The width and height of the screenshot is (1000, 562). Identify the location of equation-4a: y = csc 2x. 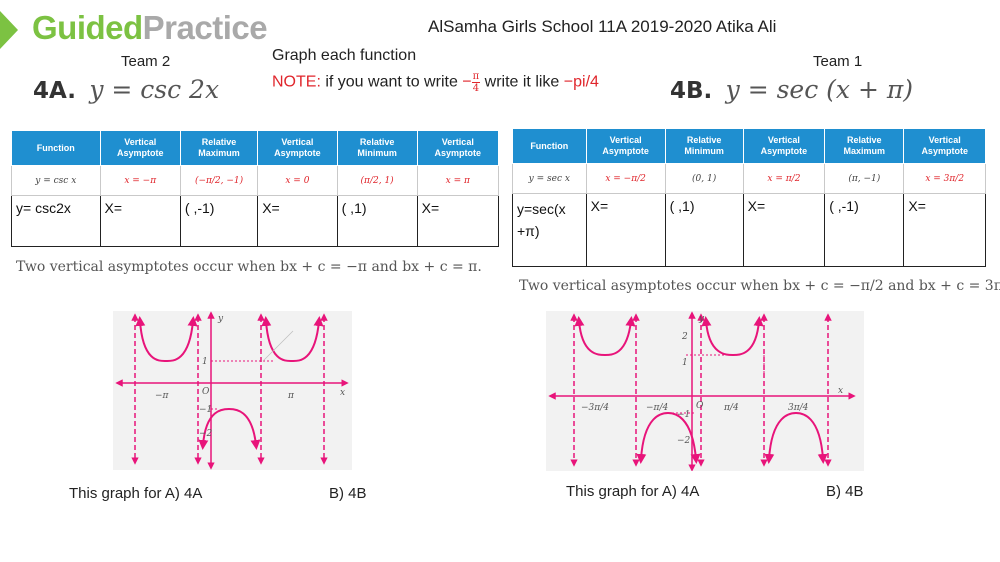
(154, 89).